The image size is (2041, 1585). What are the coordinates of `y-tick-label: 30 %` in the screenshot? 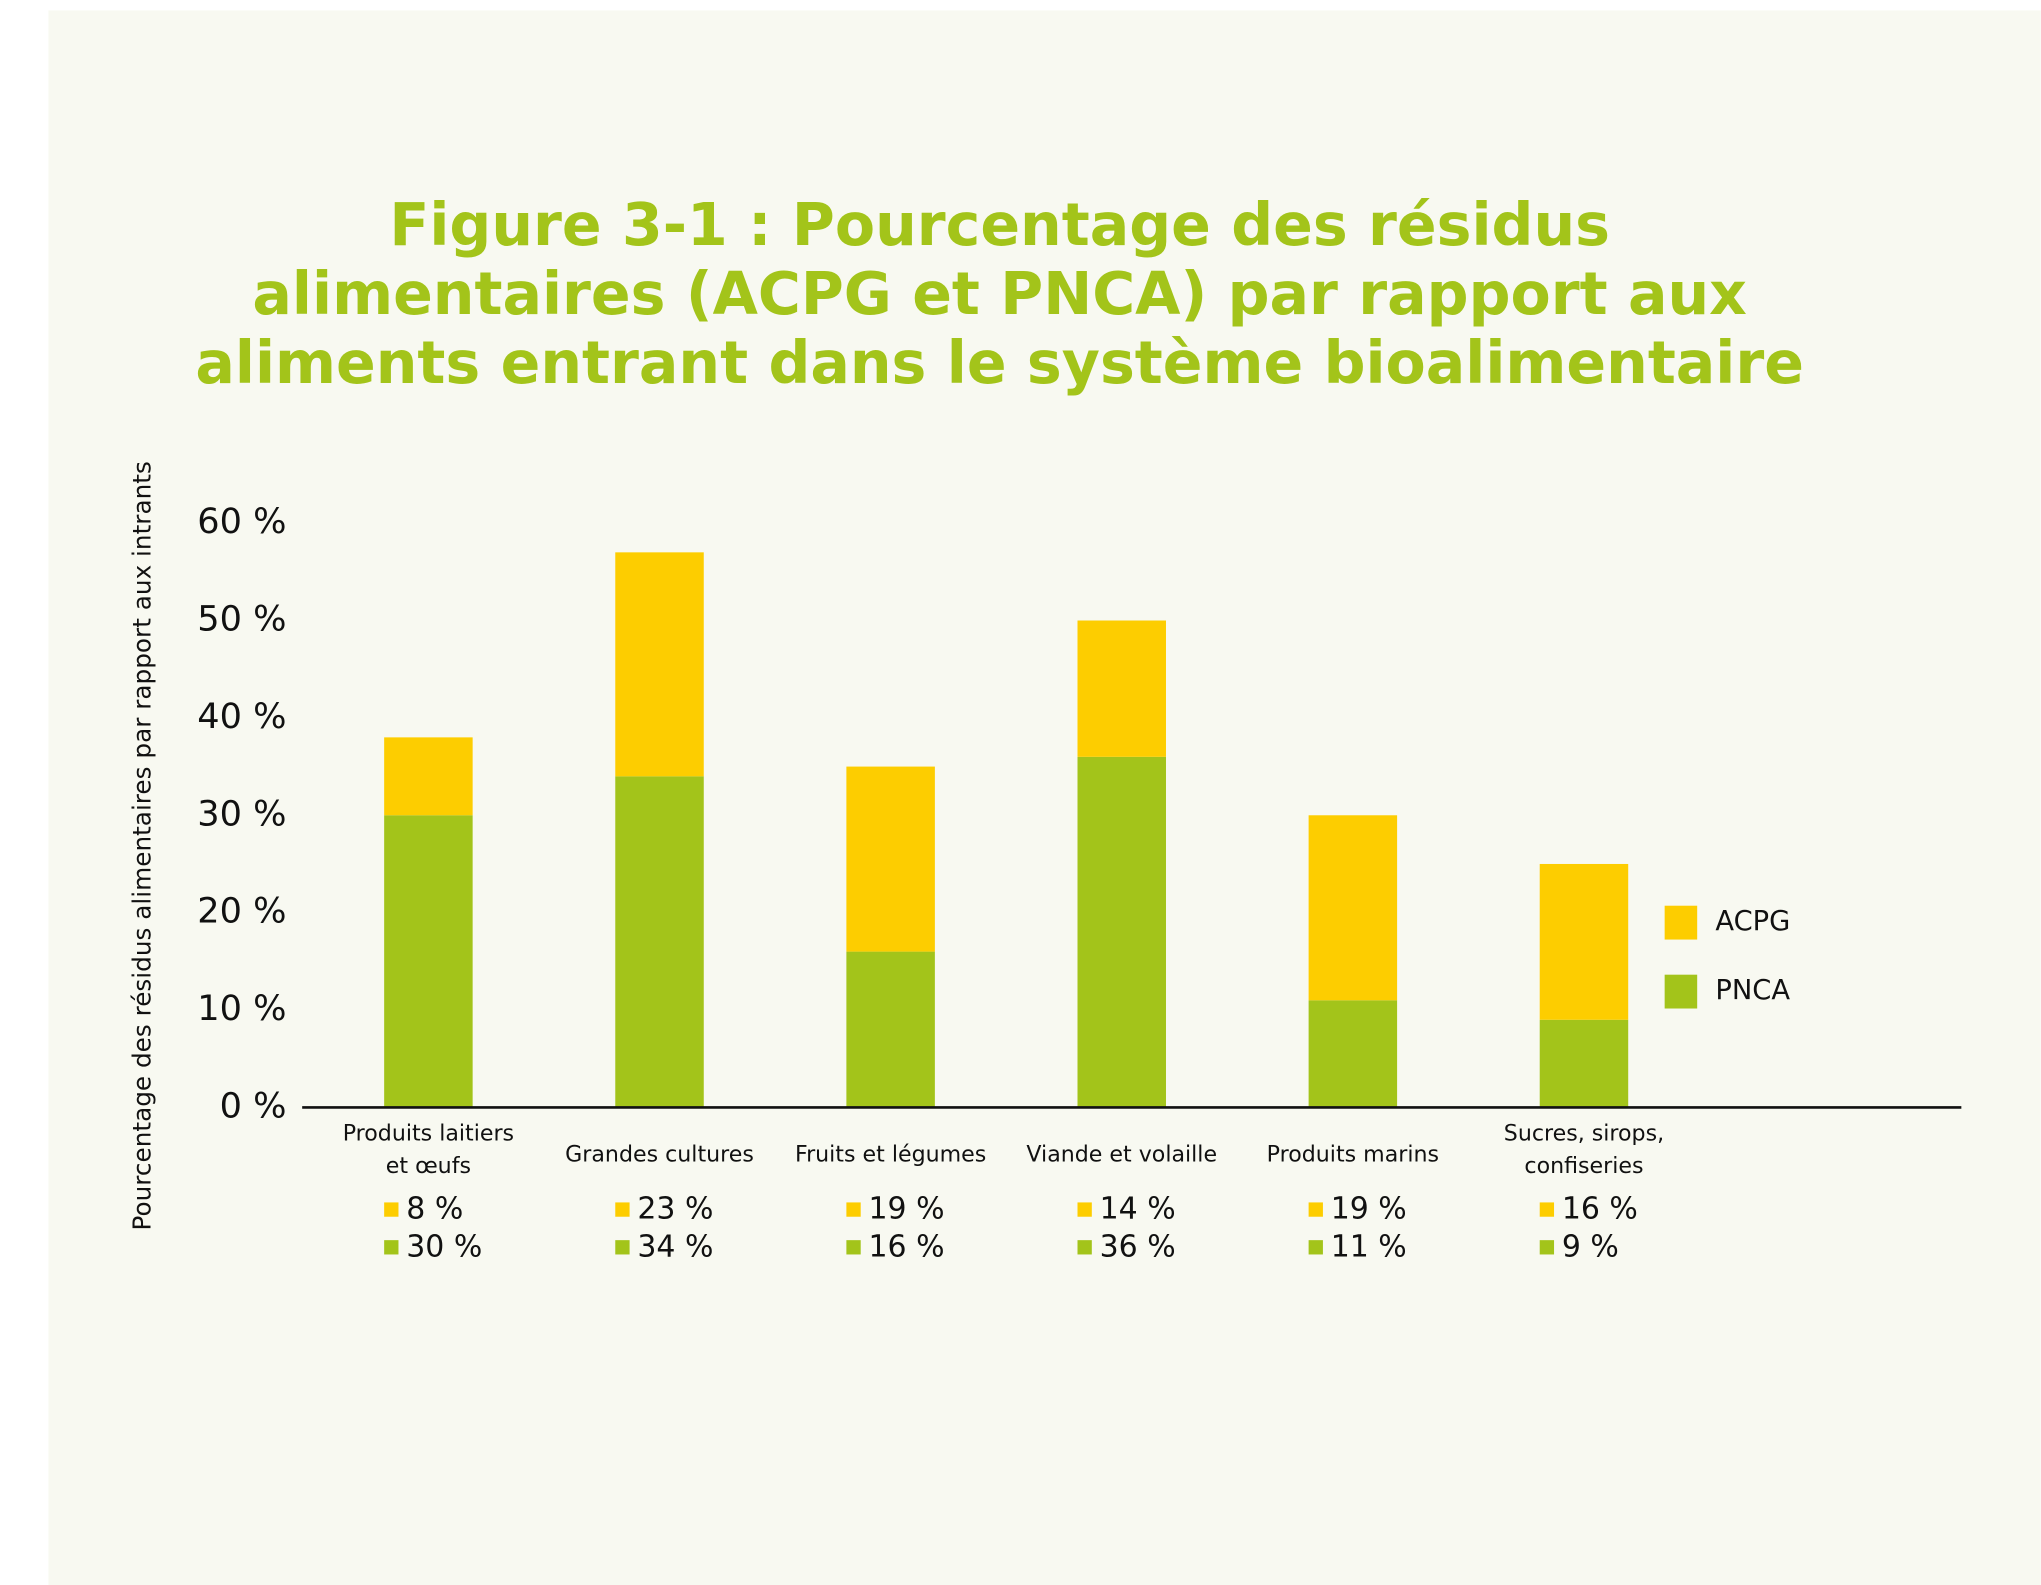 It's located at (241, 813).